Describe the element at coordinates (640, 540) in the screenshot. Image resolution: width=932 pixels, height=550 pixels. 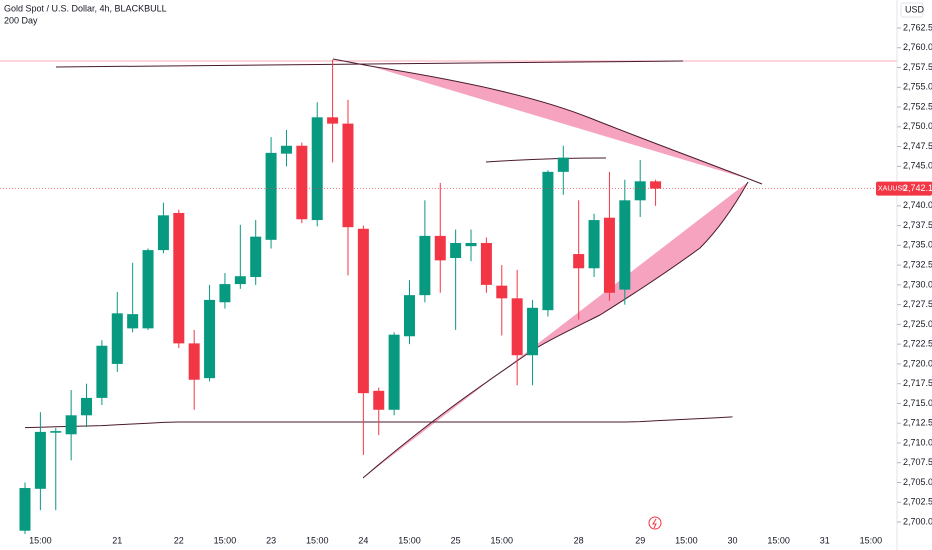
I see `x-tick-label: 29` at that location.